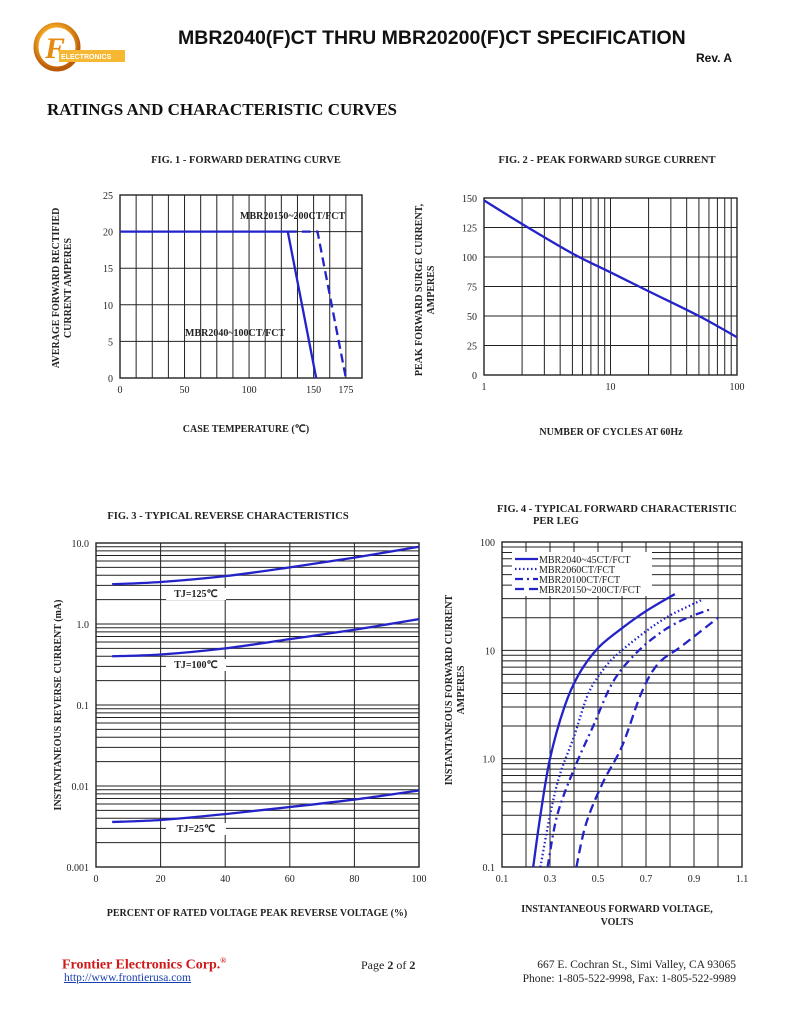 This screenshot has height=1024, width=791. Describe the element at coordinates (694, 879) in the screenshot. I see `x-tick-label: 0.9` at that location.